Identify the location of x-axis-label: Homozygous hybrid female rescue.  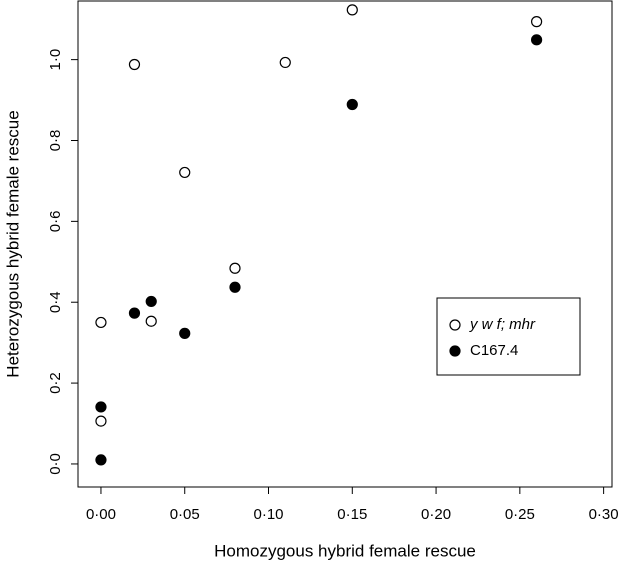
(345, 550).